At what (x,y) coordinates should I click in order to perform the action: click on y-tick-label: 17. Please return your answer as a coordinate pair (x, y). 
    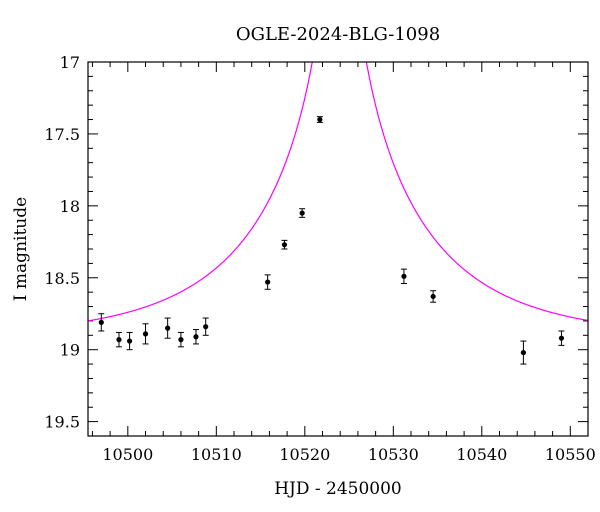
    Looking at the image, I should click on (70, 62).